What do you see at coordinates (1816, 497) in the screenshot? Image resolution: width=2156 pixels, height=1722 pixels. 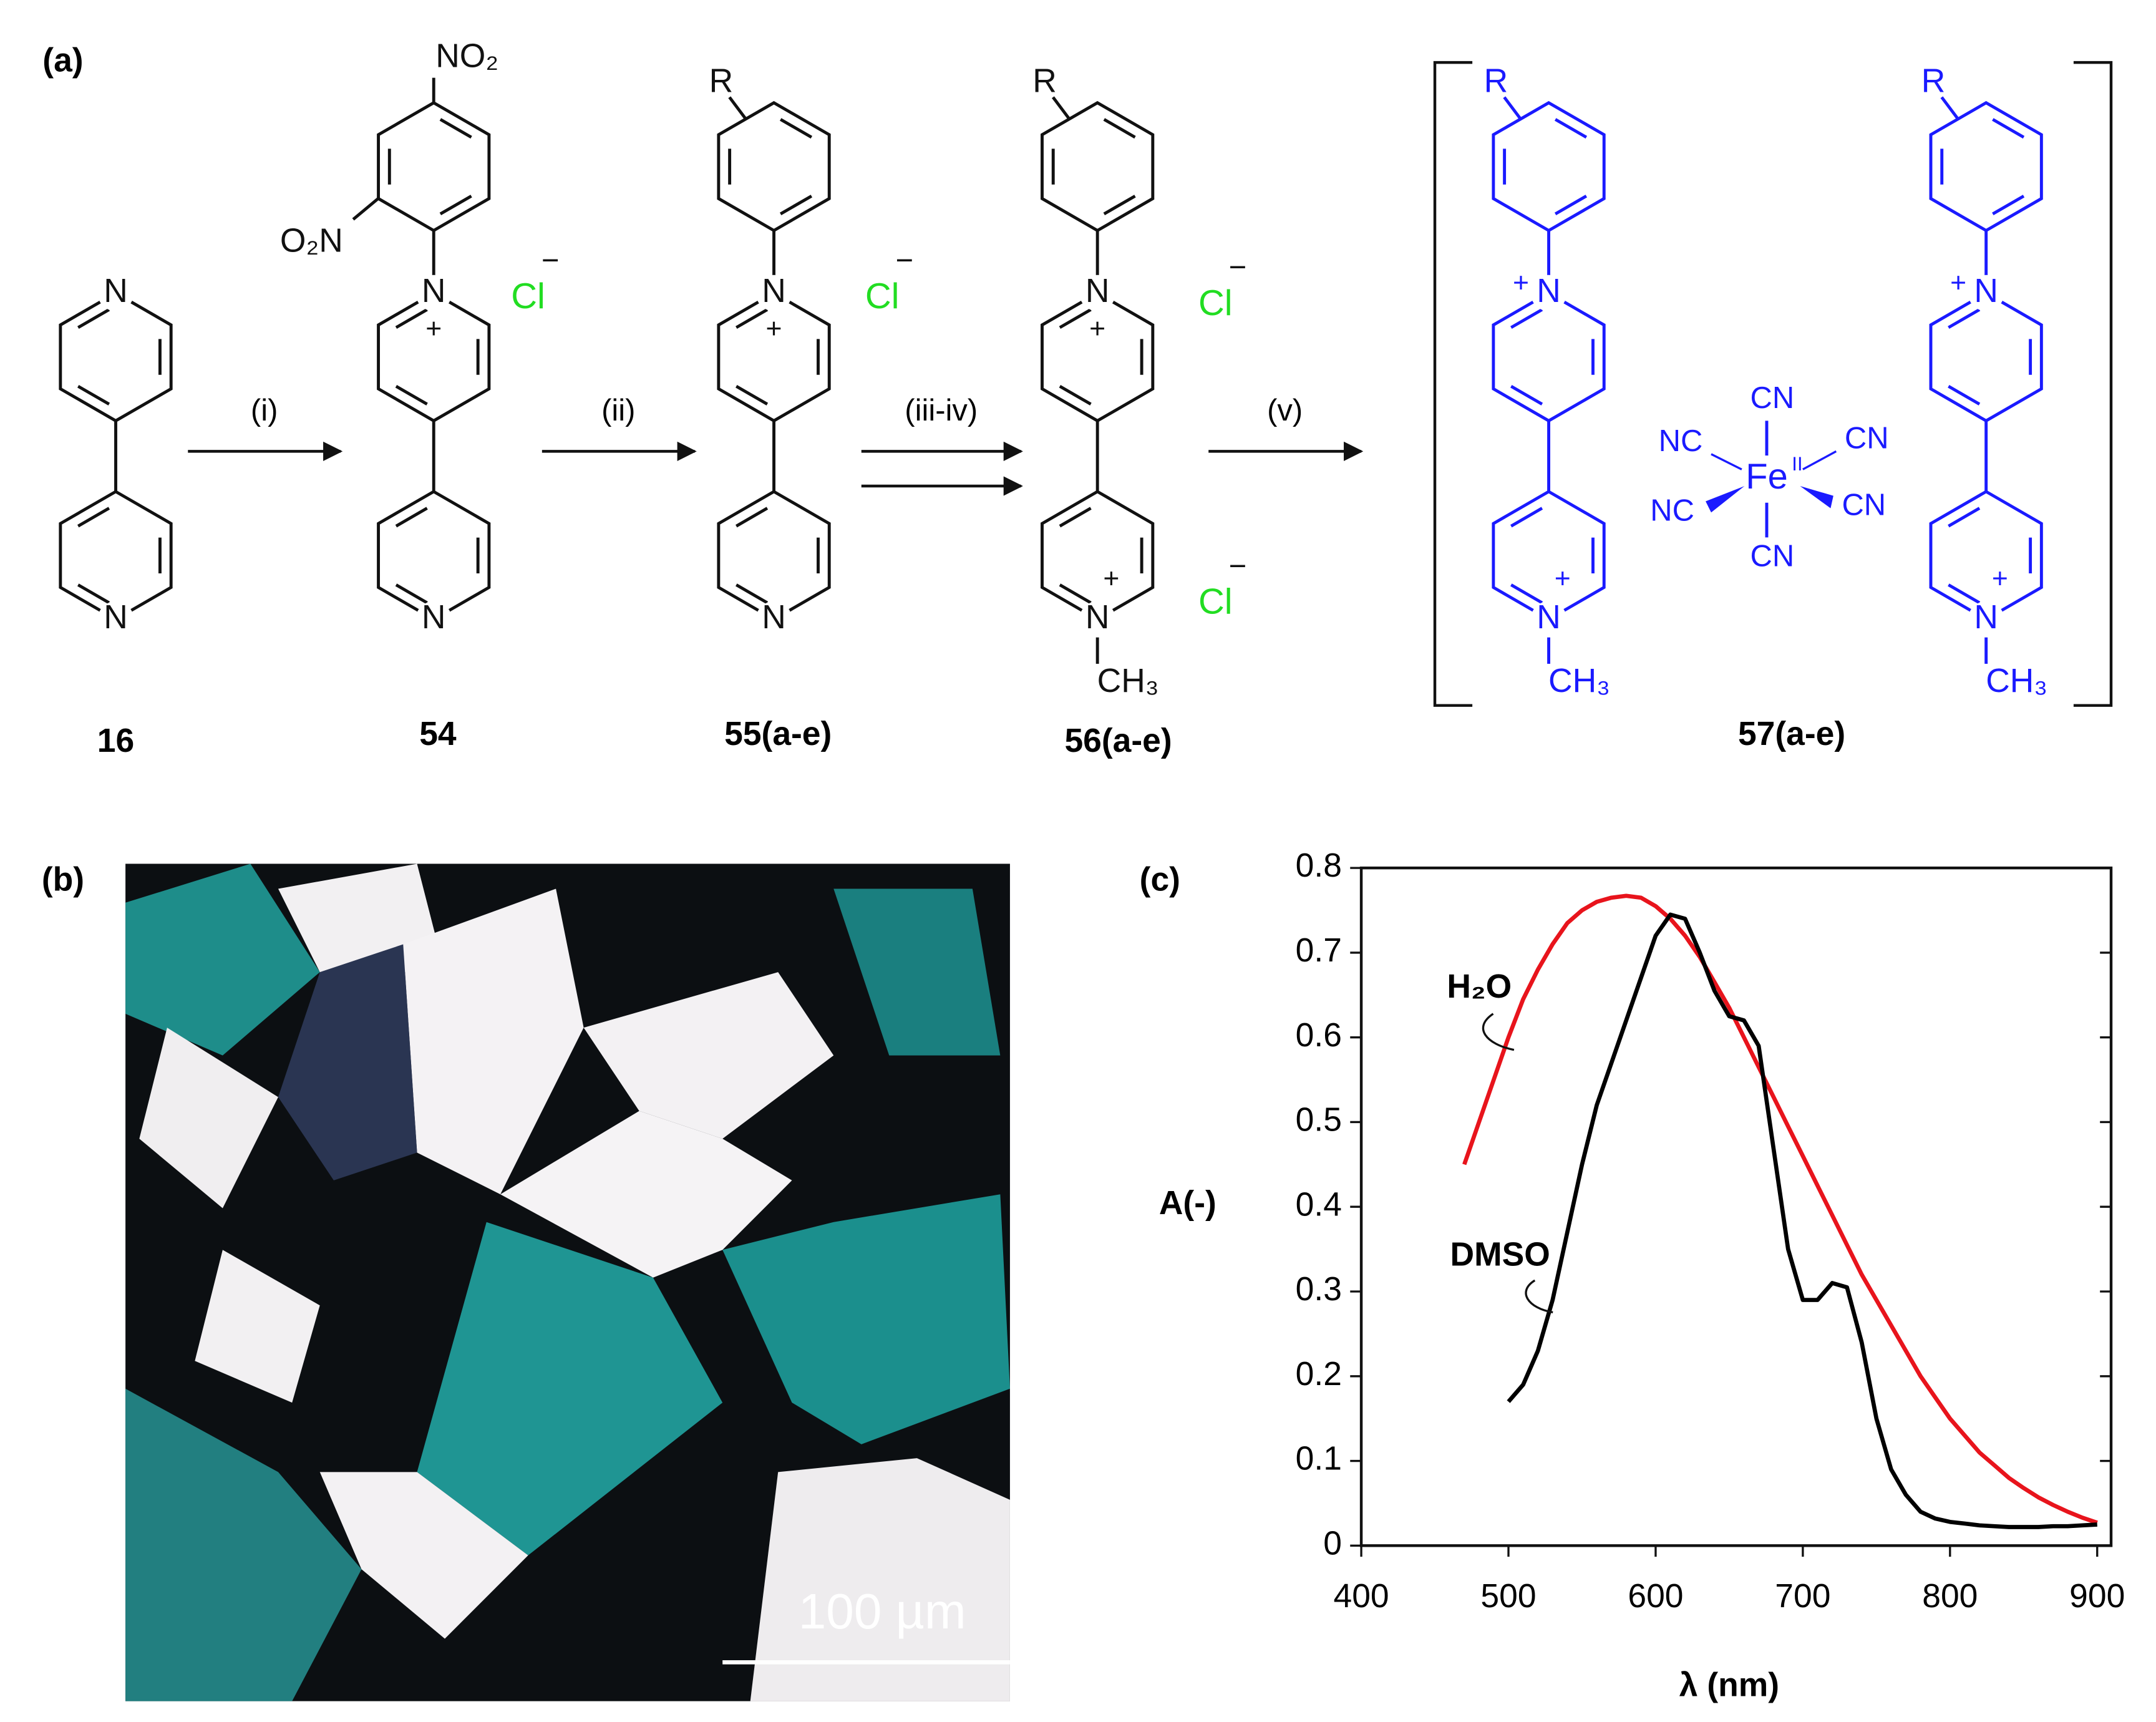 I see `wedge` at bounding box center [1816, 497].